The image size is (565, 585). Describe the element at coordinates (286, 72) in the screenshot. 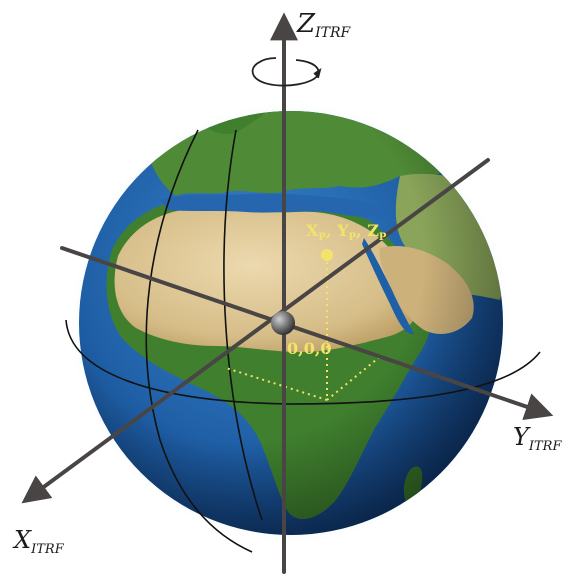

I see `rotation-arrow` at that location.